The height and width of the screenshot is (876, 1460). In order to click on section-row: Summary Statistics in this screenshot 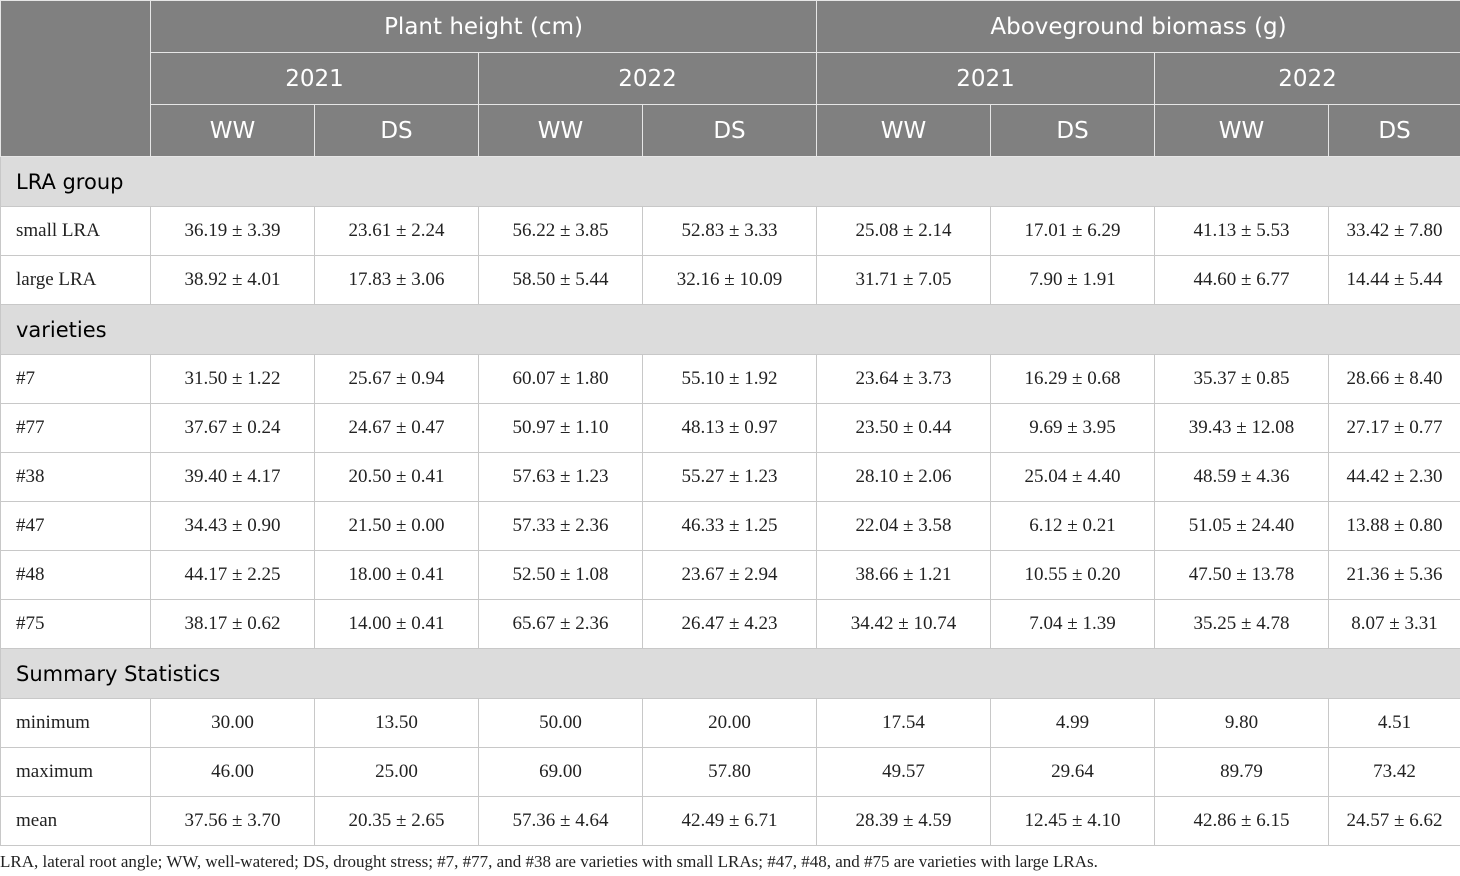, I will do `click(730, 673)`.